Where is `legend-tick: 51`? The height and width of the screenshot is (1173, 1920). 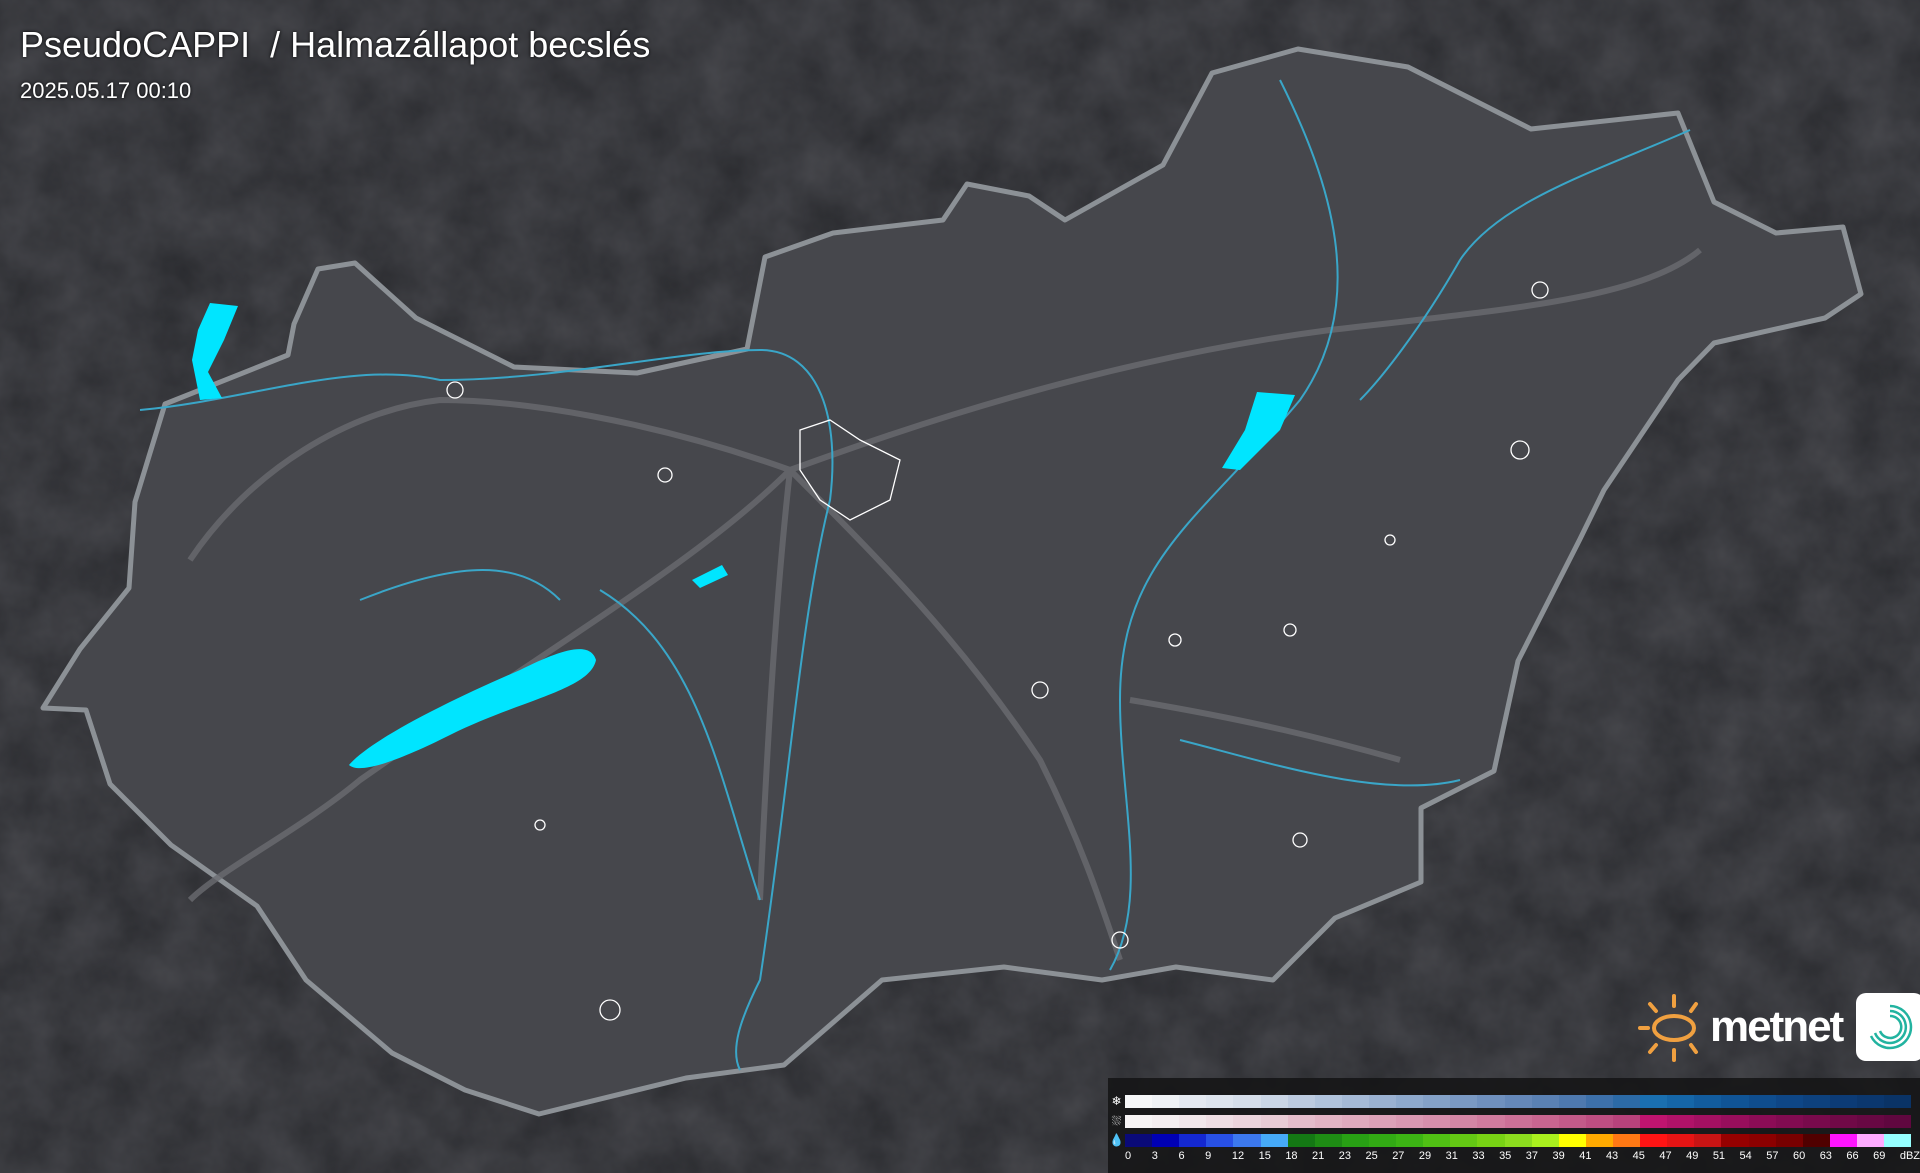
legend-tick: 51 is located at coordinates (1719, 1156).